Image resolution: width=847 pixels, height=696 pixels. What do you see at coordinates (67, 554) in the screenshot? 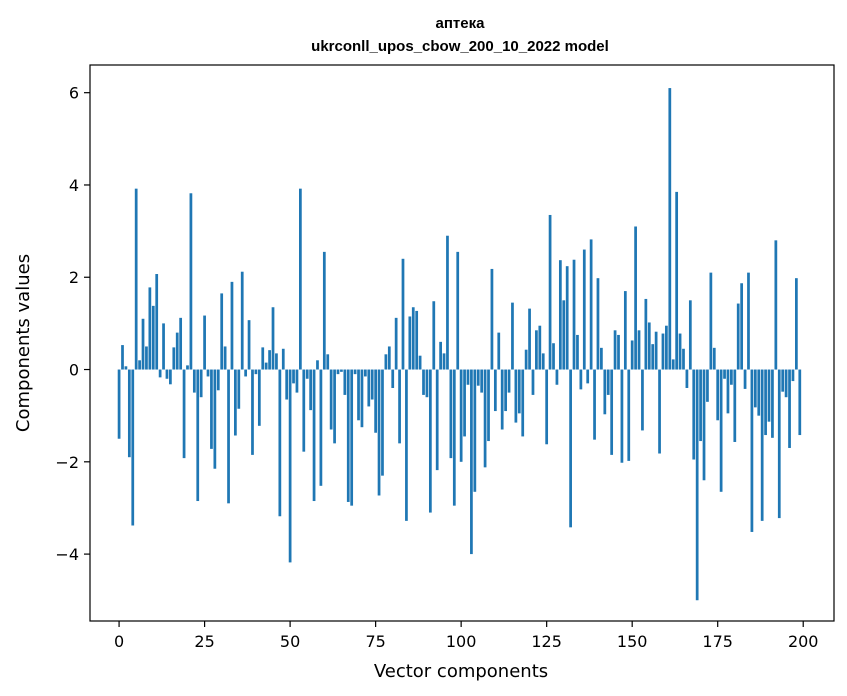
I see `y-tick-label: −4` at bounding box center [67, 554].